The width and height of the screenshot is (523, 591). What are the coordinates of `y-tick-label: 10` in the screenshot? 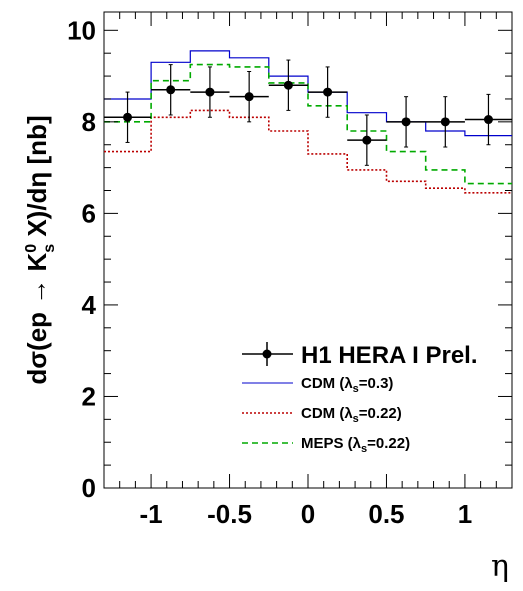 It's located at (81, 30).